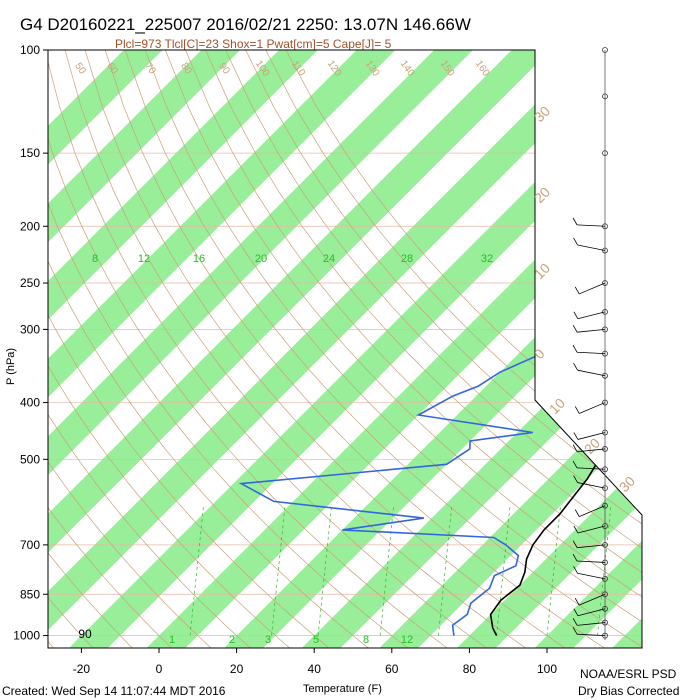 The image size is (700, 700). What do you see at coordinates (159, 669) in the screenshot?
I see `x-tick-label: 0` at bounding box center [159, 669].